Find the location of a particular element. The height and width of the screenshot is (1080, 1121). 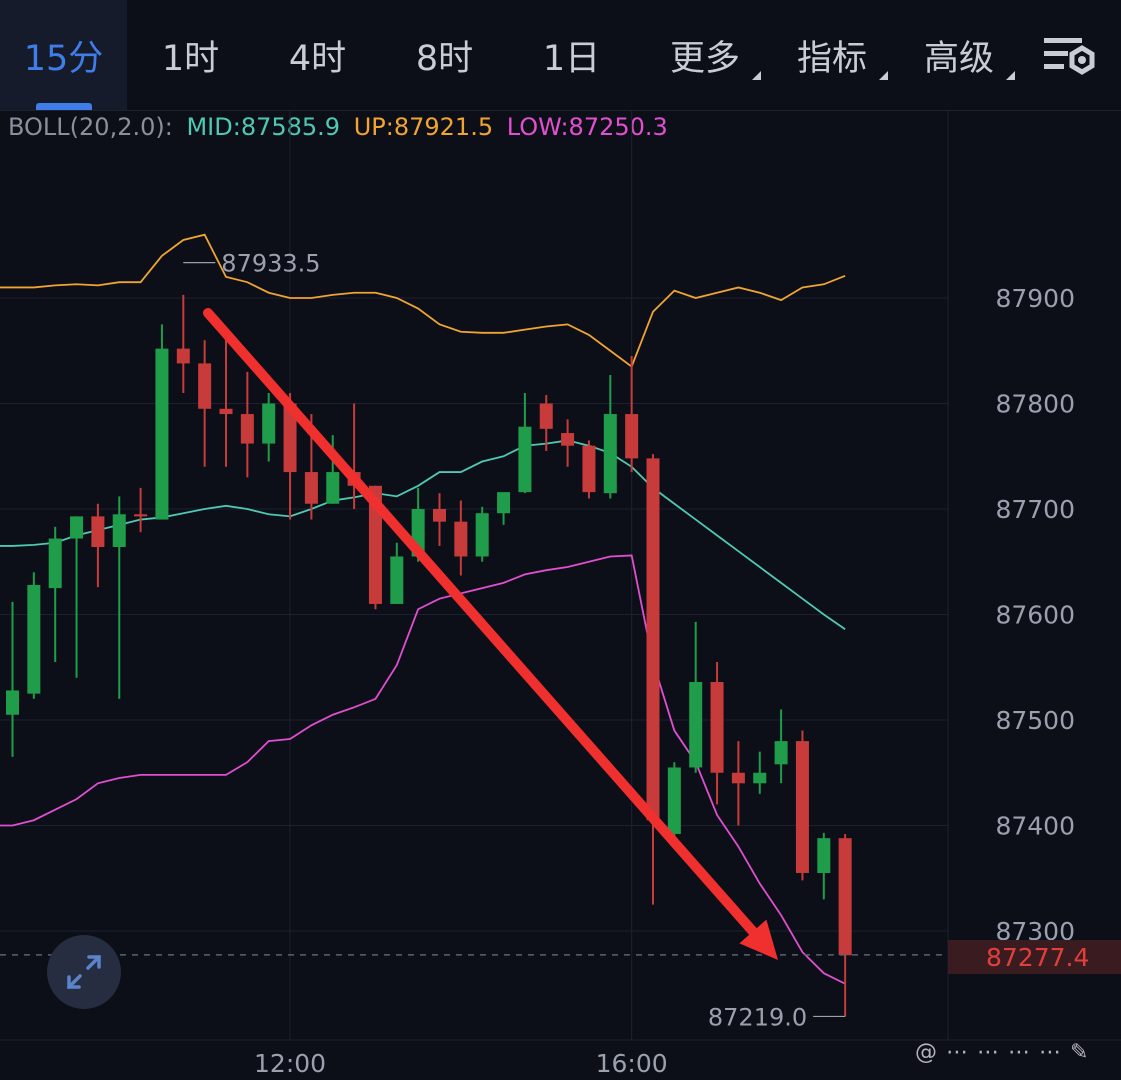

tab-1d: 1日 is located at coordinates (571, 55).